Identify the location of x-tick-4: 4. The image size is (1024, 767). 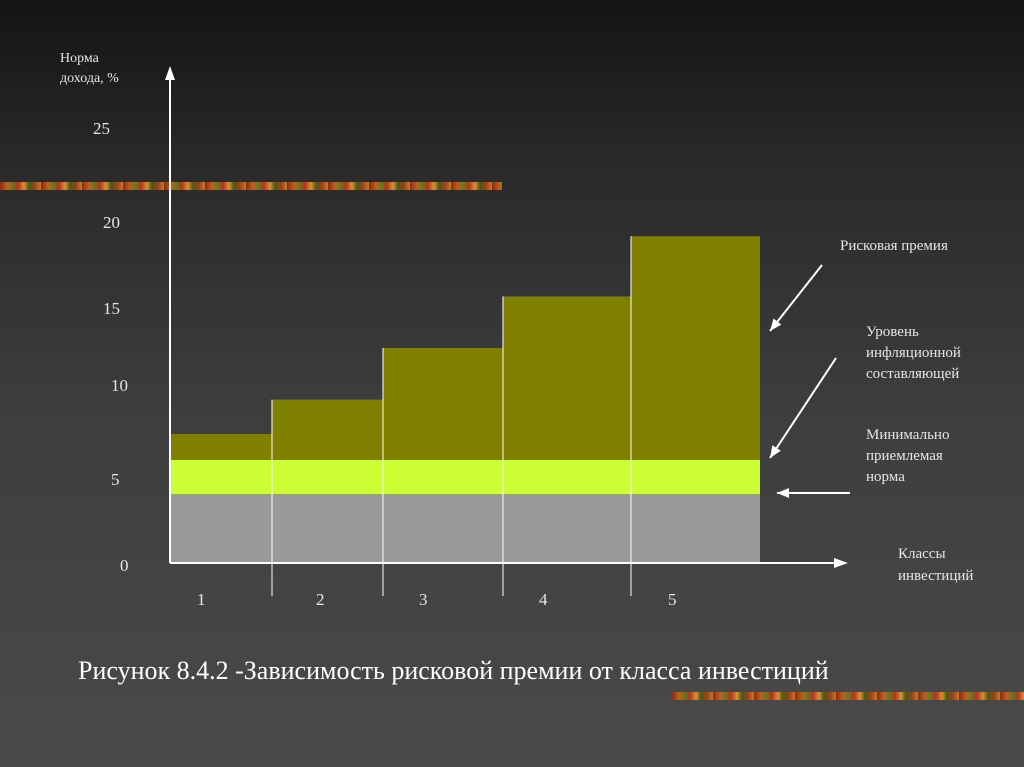
(543, 599).